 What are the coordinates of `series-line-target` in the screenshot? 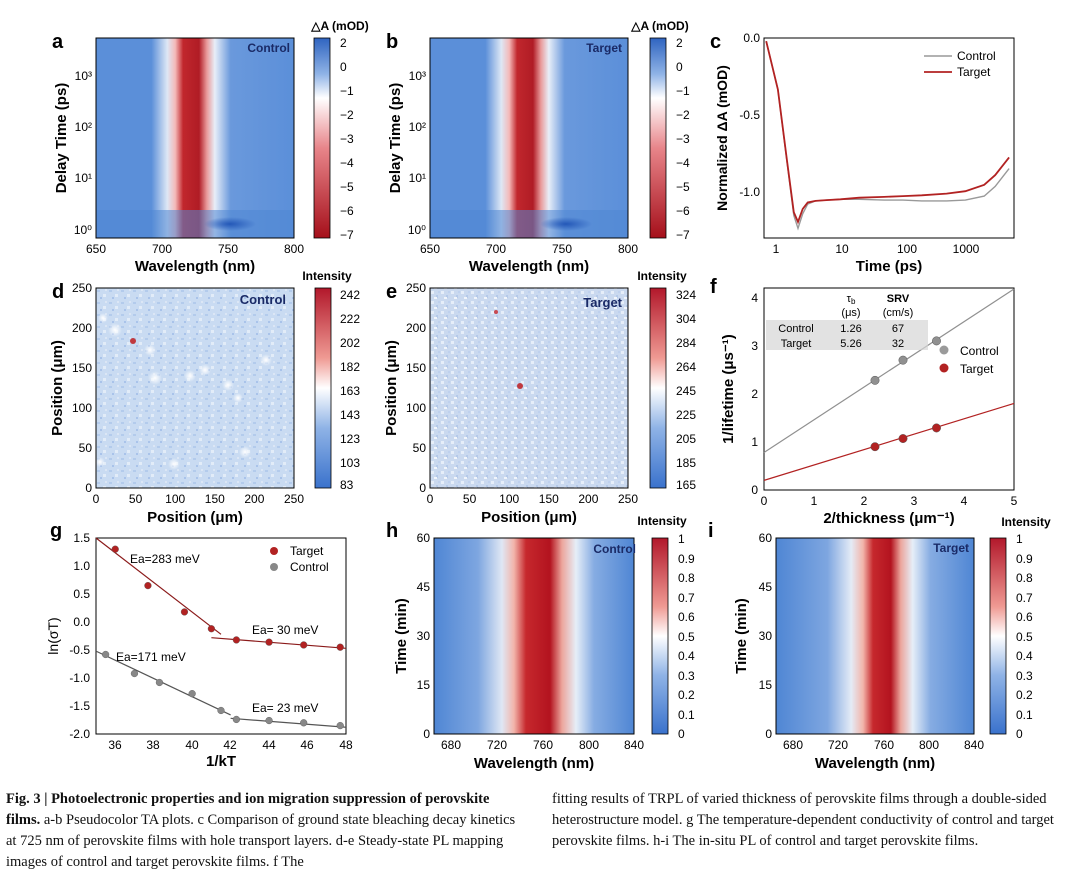 It's located at (887, 132).